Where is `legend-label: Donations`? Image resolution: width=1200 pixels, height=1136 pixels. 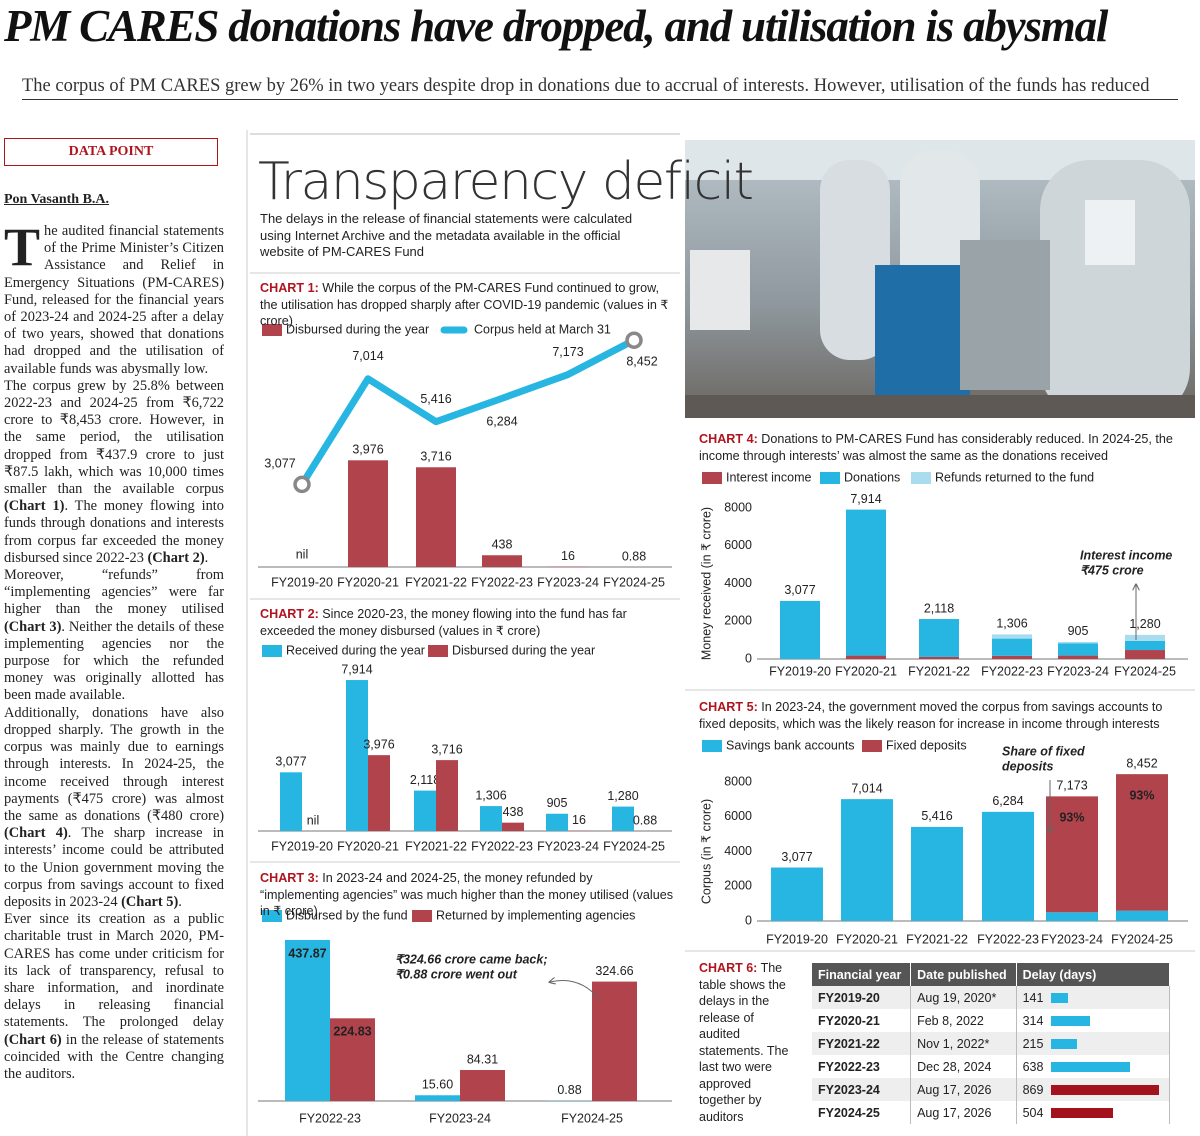 legend-label: Donations is located at coordinates (872, 477).